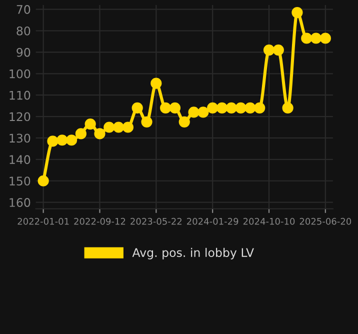  What do you see at coordinates (20, 181) in the screenshot?
I see `y-tick-label: 150` at bounding box center [20, 181].